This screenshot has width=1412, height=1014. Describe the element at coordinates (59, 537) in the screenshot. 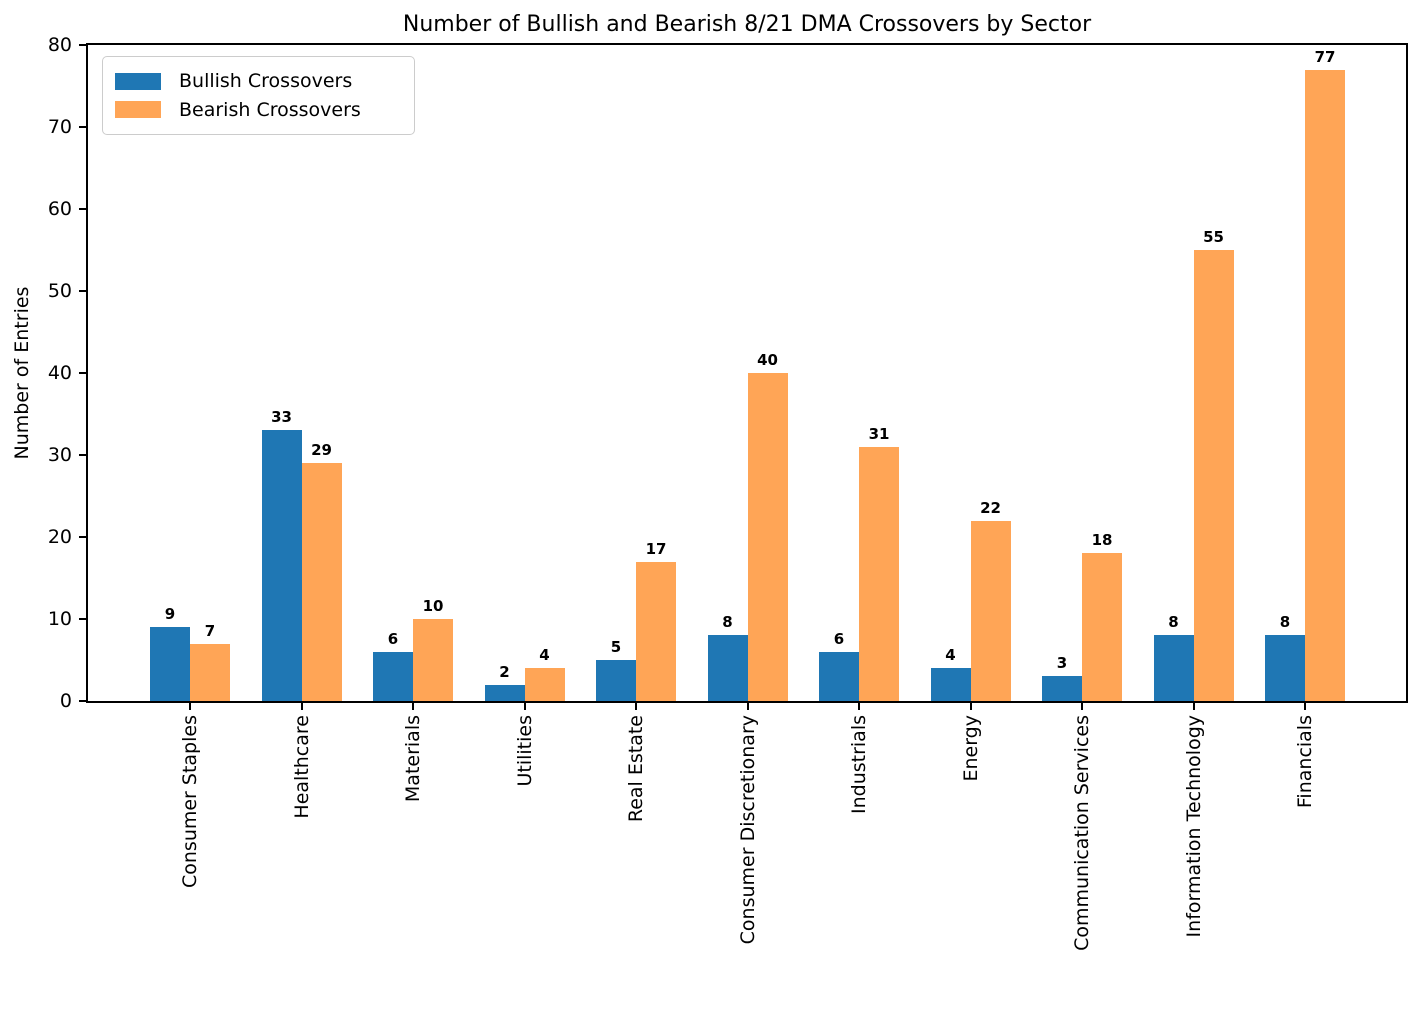

I see `y-tick-label-20: 20` at that location.